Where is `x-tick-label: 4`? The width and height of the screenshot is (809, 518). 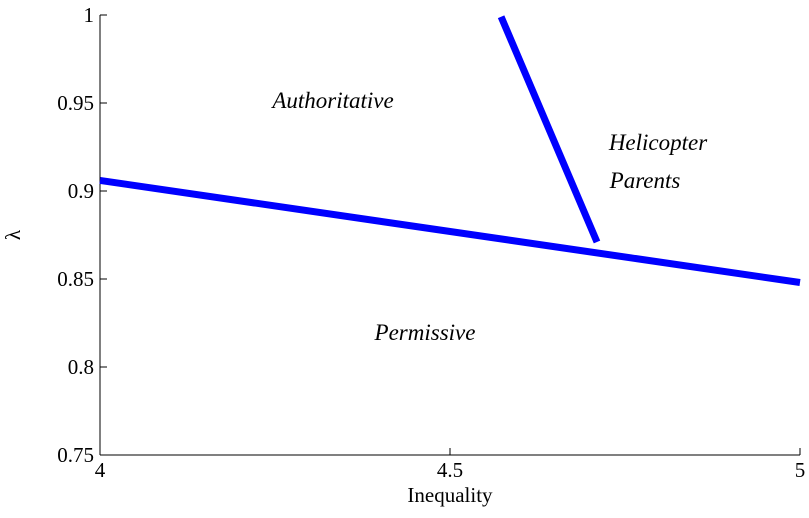
x-tick-label: 4 is located at coordinates (100, 470).